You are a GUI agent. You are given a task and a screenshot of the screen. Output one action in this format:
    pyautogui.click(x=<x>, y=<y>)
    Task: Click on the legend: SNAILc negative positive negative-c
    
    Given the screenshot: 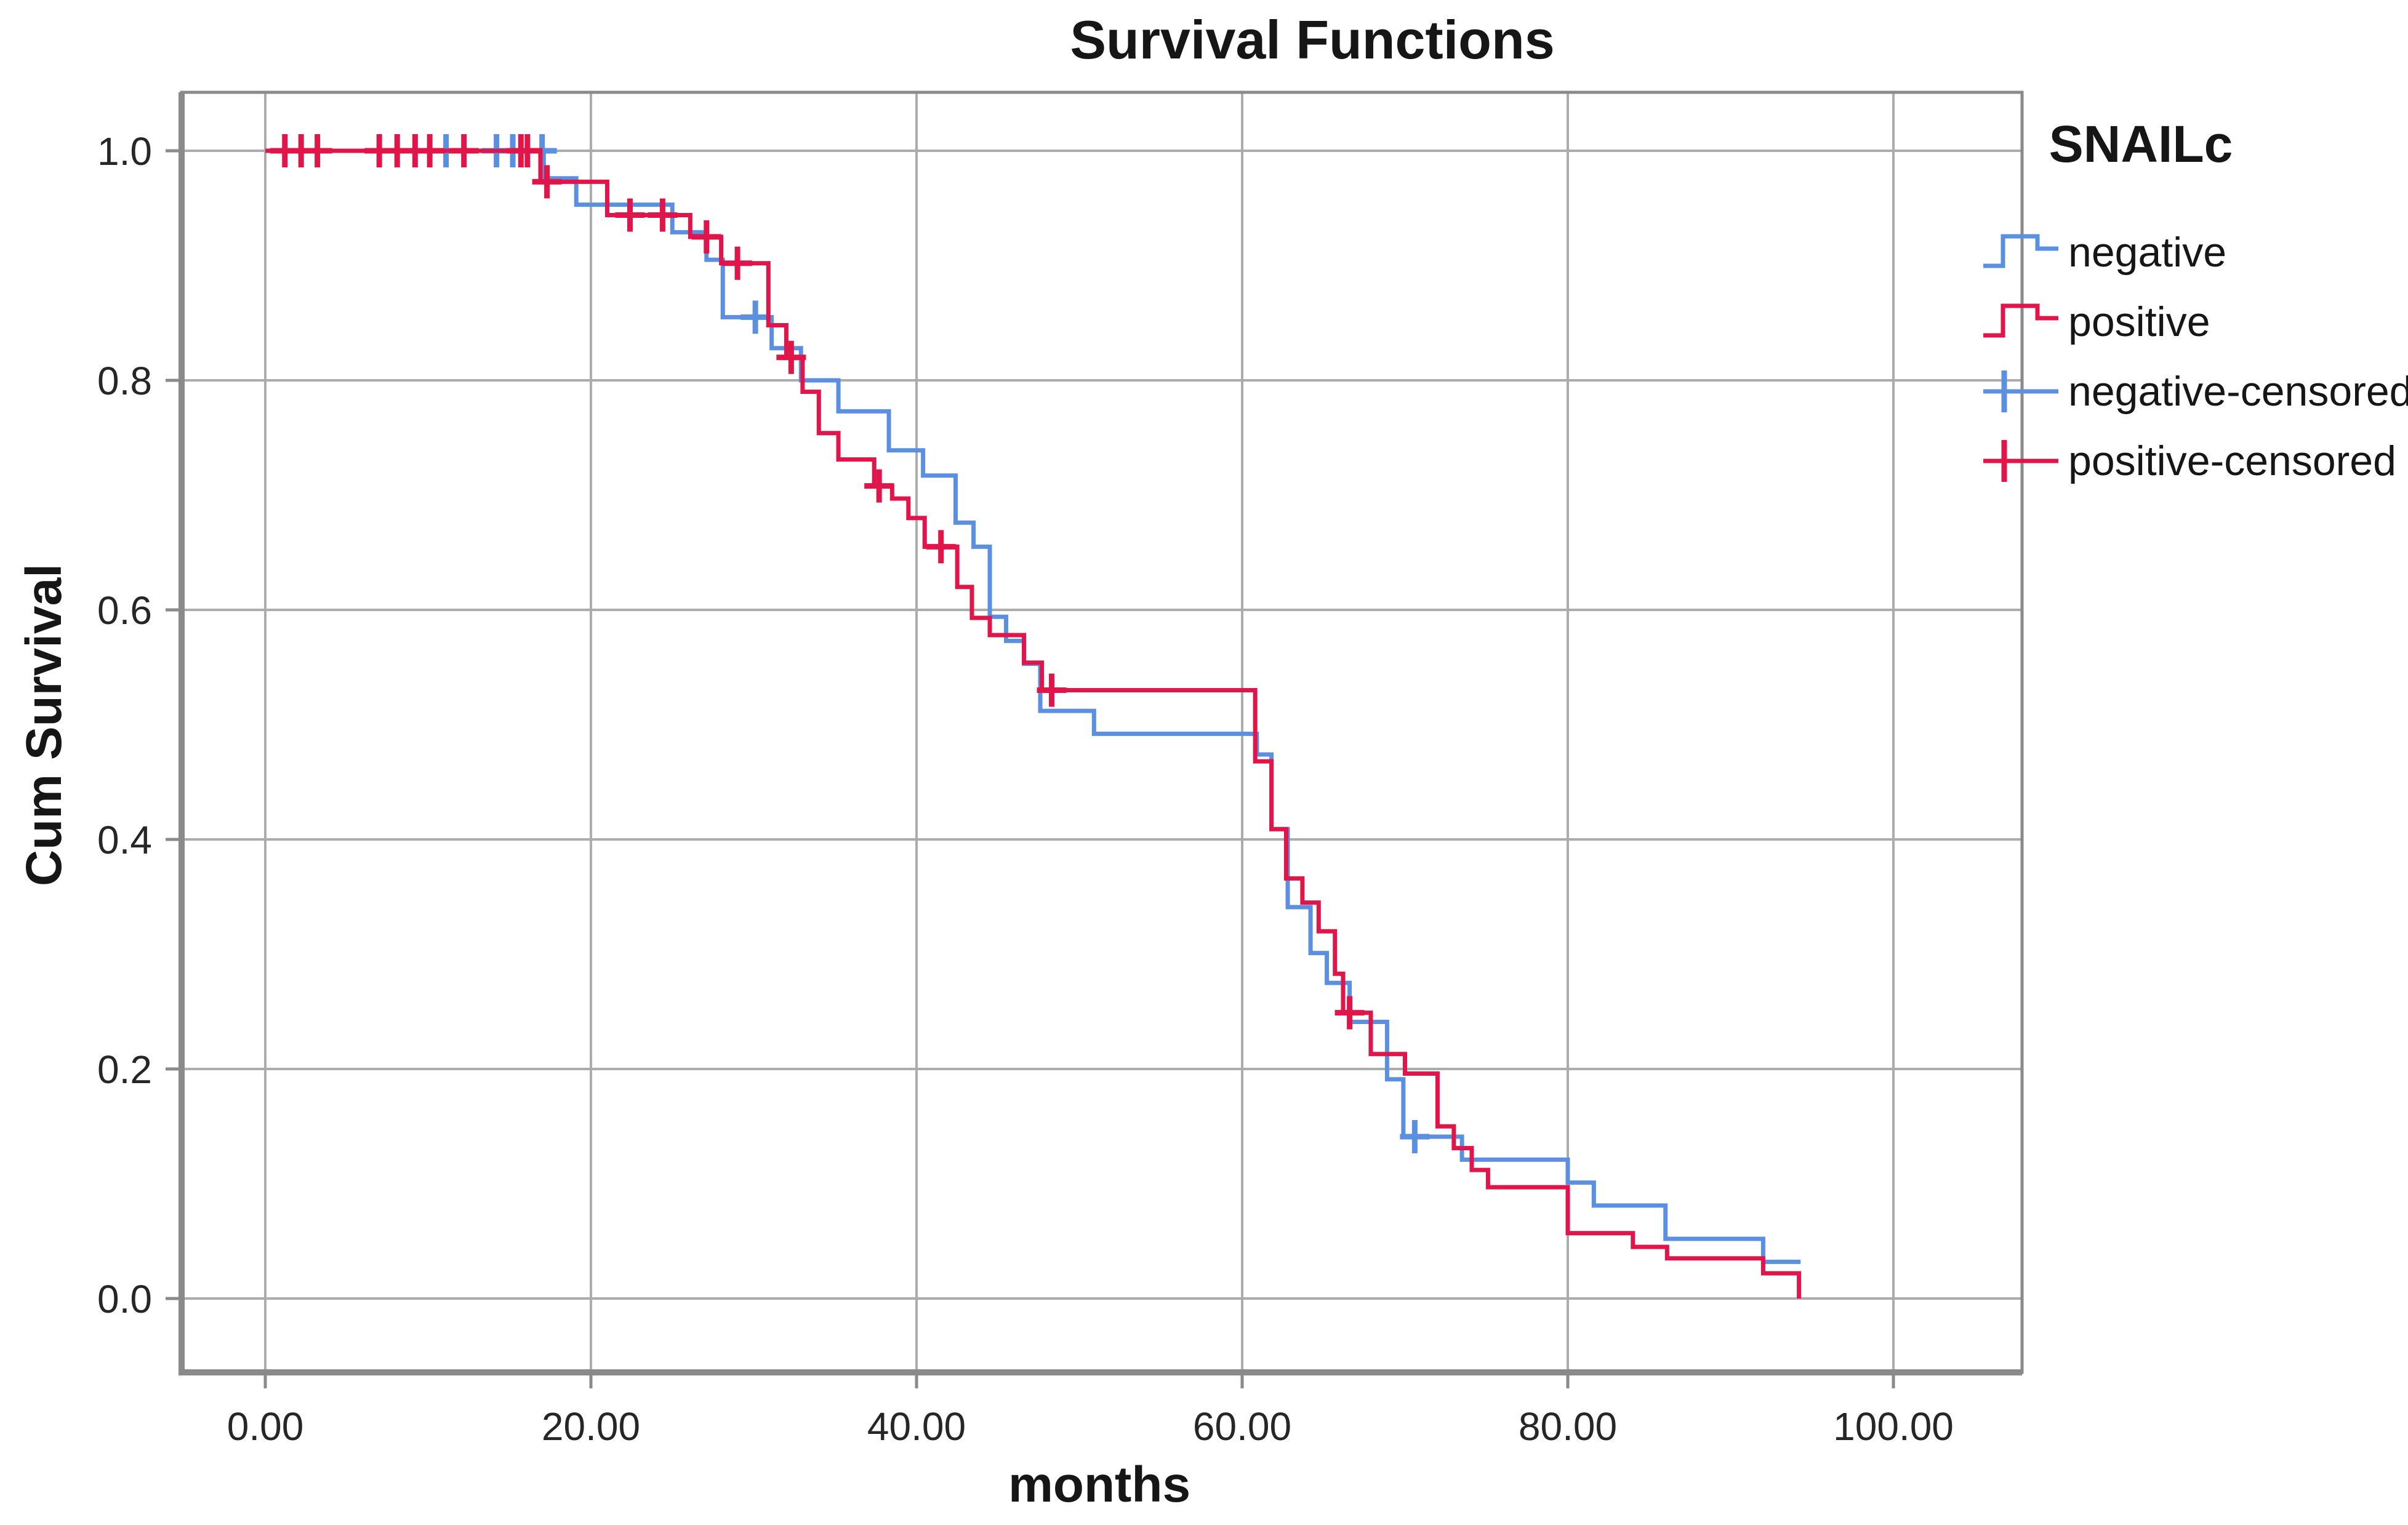 What is the action you would take?
    pyautogui.click(x=2194, y=304)
    